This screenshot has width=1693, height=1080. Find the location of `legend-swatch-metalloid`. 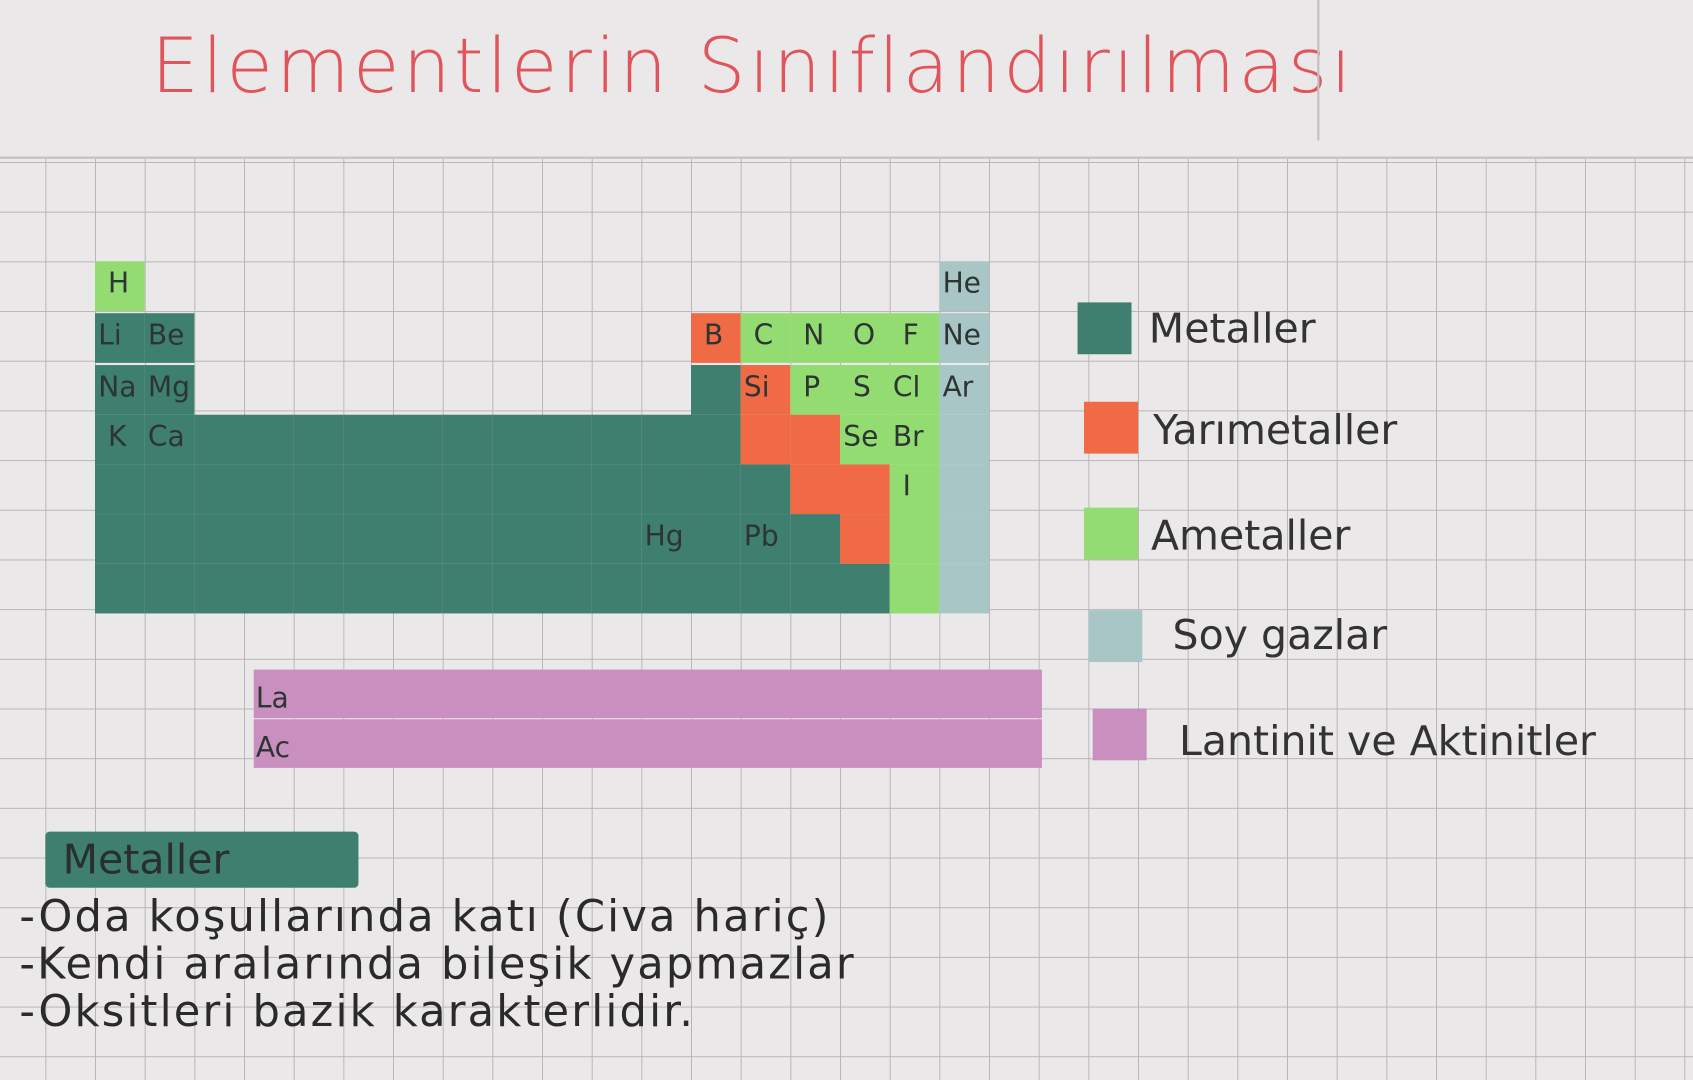

legend-swatch-metalloid is located at coordinates (1111, 427).